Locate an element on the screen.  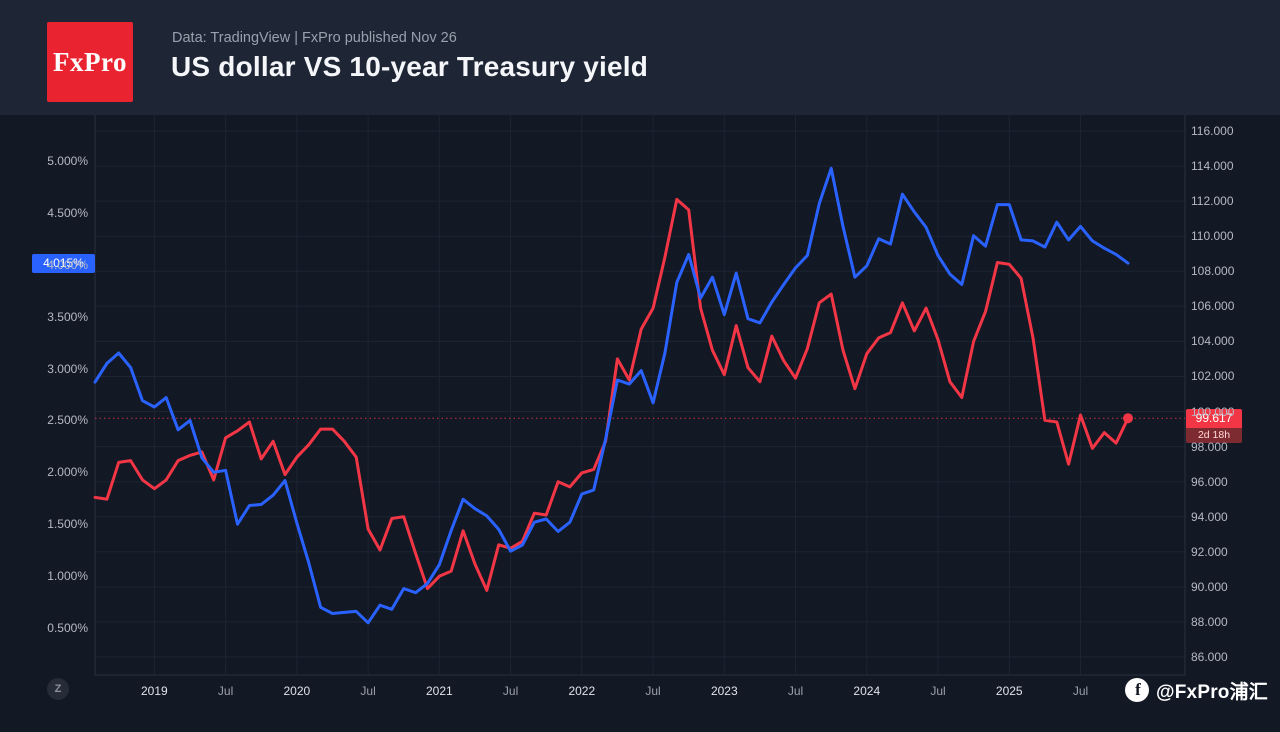
left-axis-label: 4.000% is located at coordinates (67, 264).